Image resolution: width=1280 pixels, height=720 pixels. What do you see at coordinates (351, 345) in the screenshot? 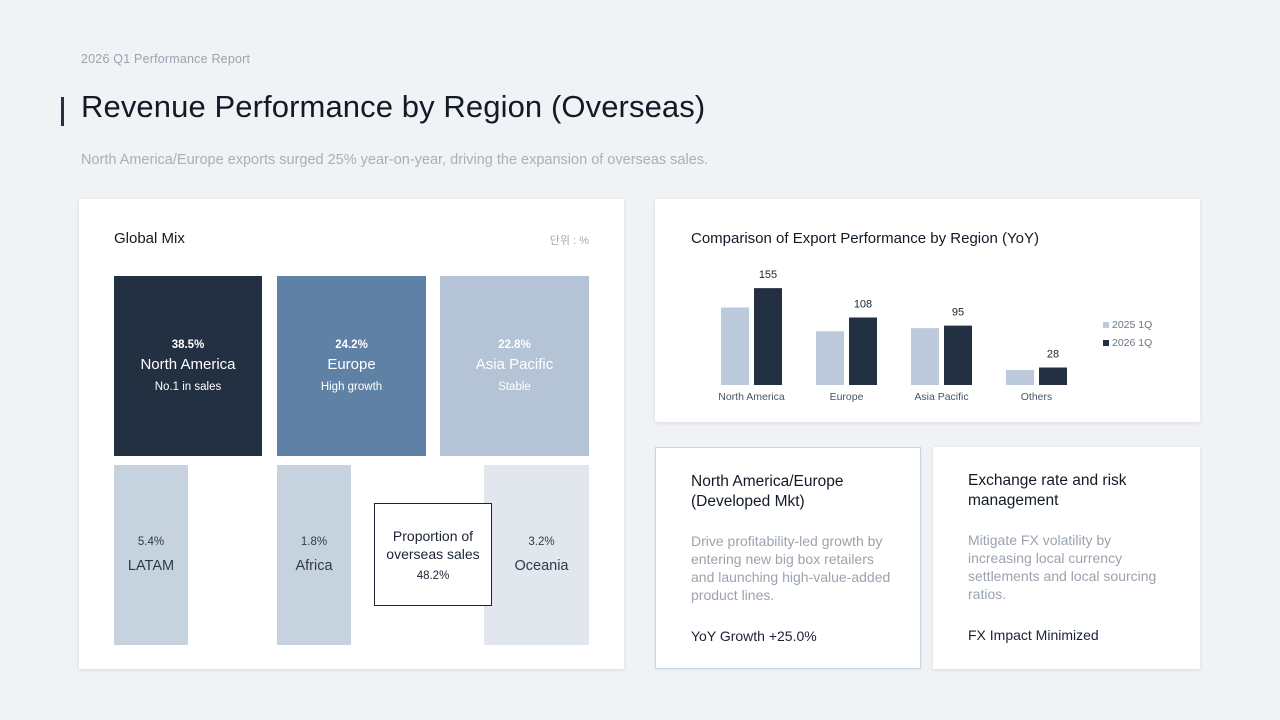
I see `tile-percent: 24.2%` at bounding box center [351, 345].